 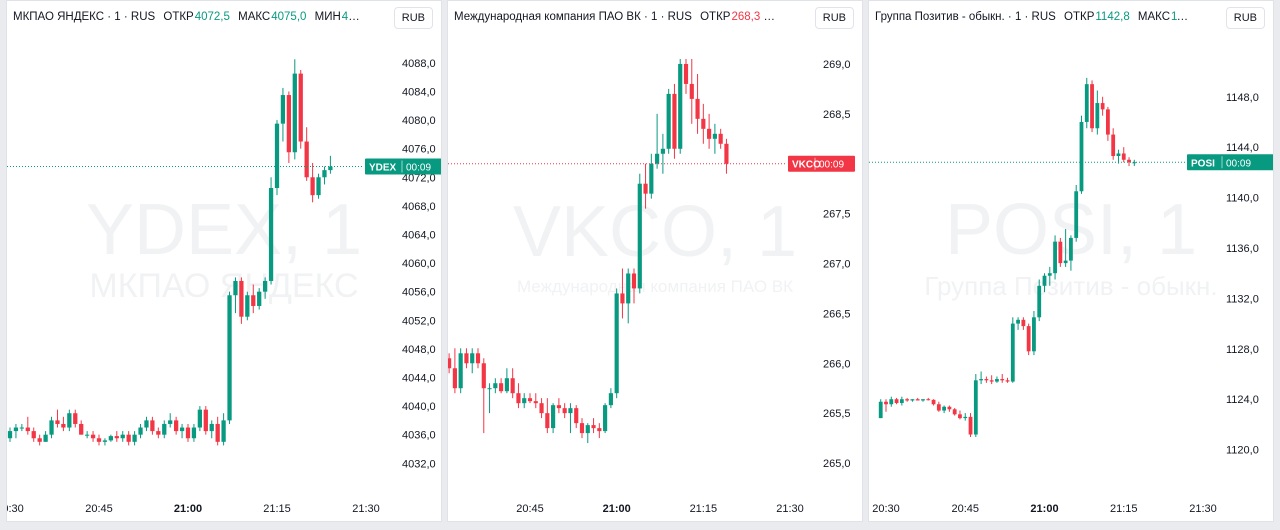 What do you see at coordinates (837, 215) in the screenshot?
I see `y-tick-label: 267,5` at bounding box center [837, 215].